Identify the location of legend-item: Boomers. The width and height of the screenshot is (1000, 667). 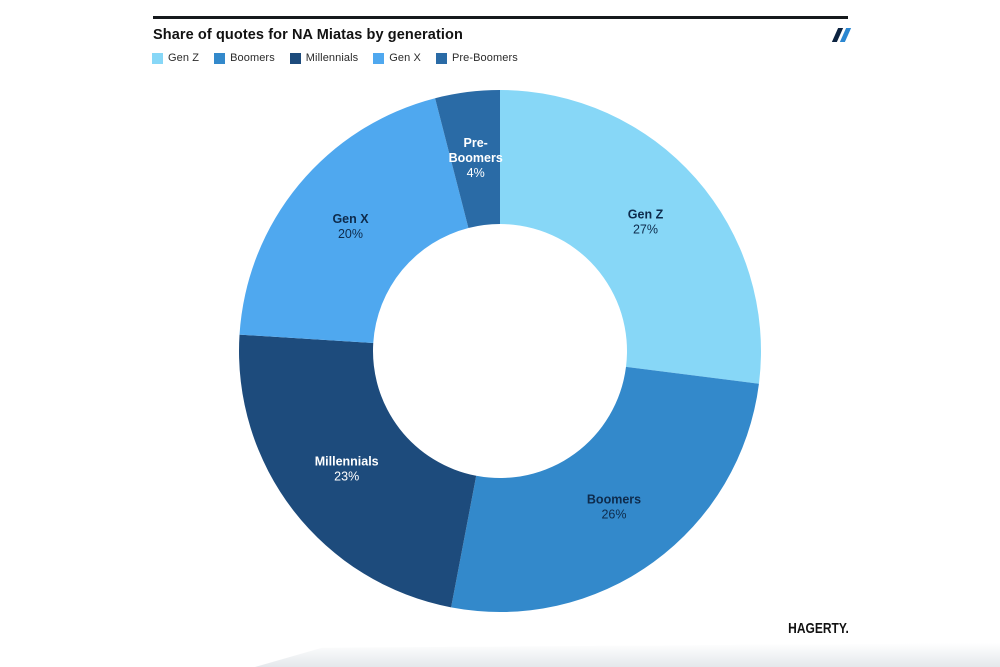
(244, 58).